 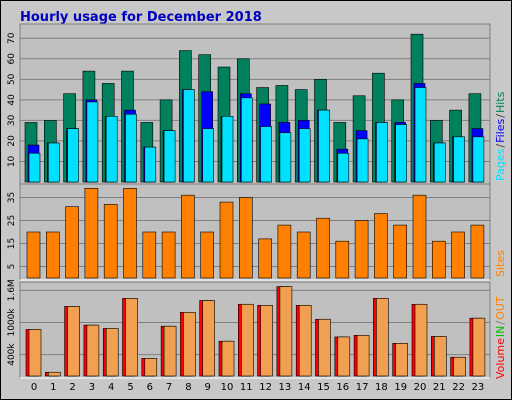 What do you see at coordinates (12, 290) in the screenshot?
I see `y-tick-label: 1.6M` at bounding box center [12, 290].